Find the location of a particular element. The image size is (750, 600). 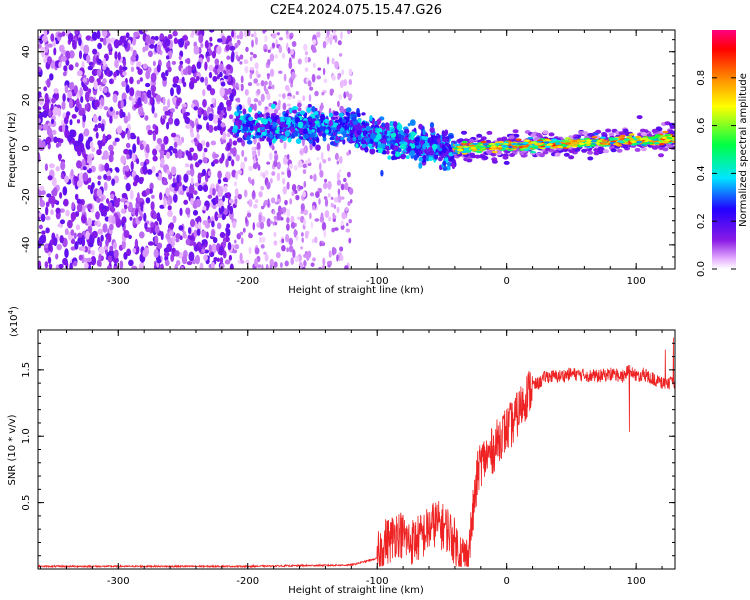

spectrogram-xtick-label: -200 is located at coordinates (247, 281).